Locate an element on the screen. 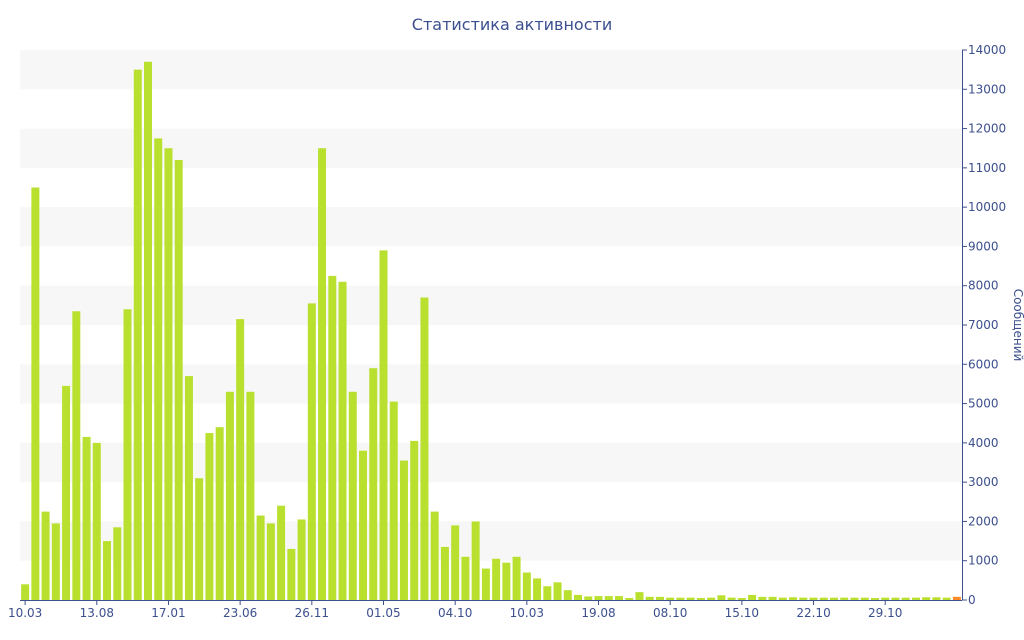 Image resolution: width=1024 pixels, height=640 pixels. y-tick-label: 5000 is located at coordinates (983, 404).